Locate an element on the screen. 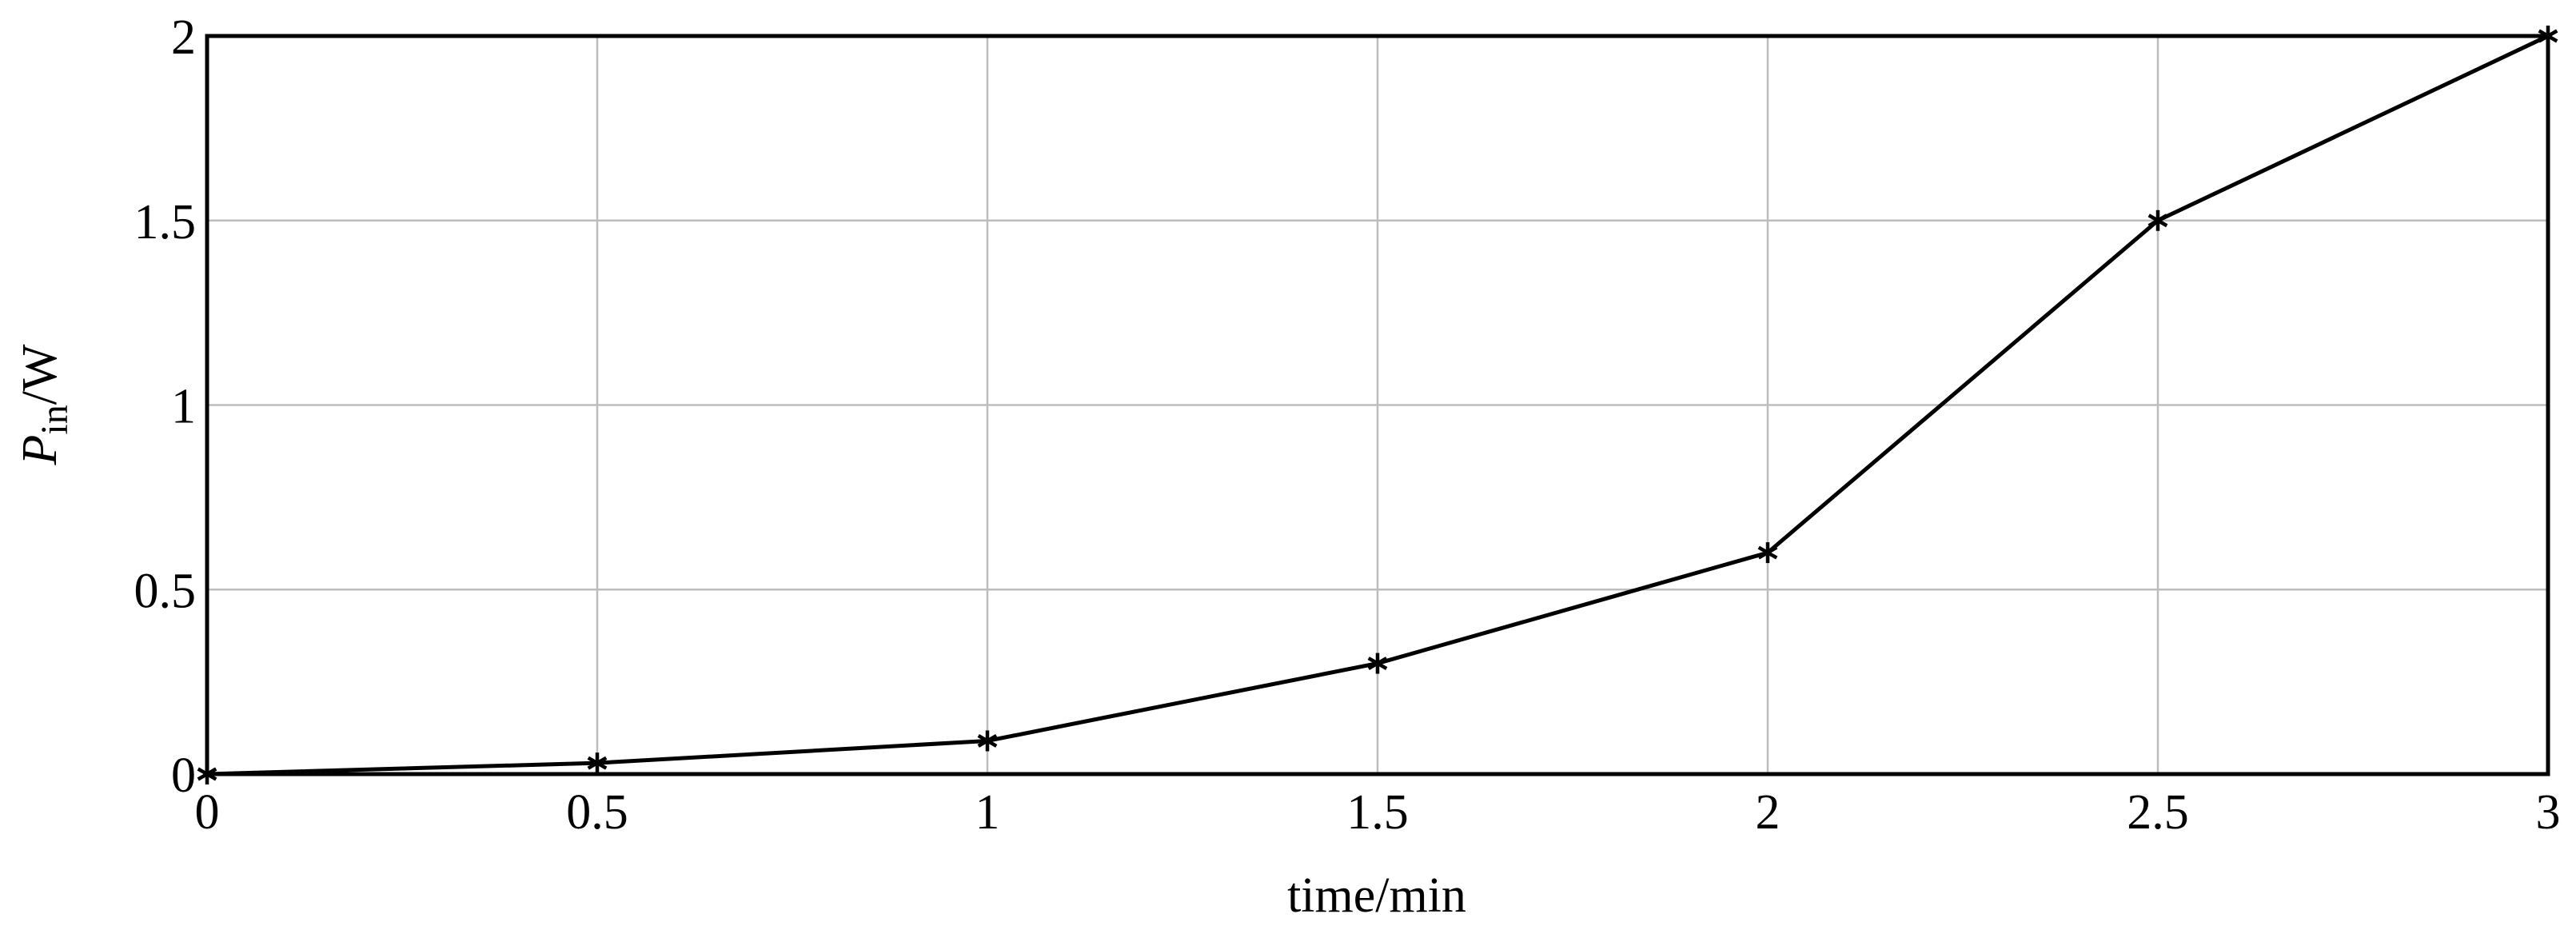  x-tick-label: 0 is located at coordinates (208, 812).